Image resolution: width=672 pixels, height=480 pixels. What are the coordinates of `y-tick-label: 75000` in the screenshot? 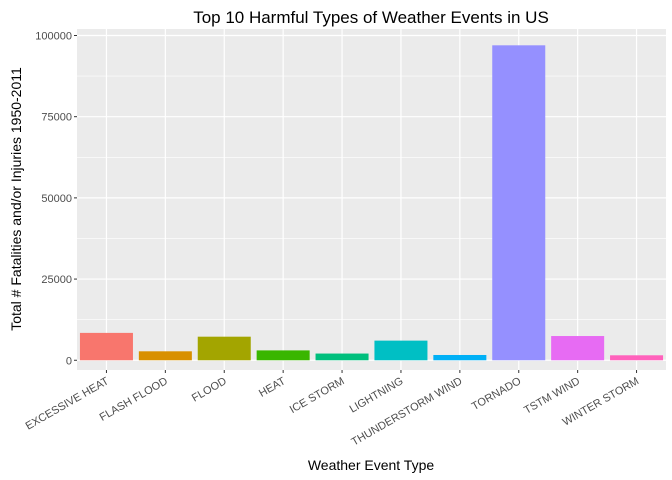 It's located at (56, 118).